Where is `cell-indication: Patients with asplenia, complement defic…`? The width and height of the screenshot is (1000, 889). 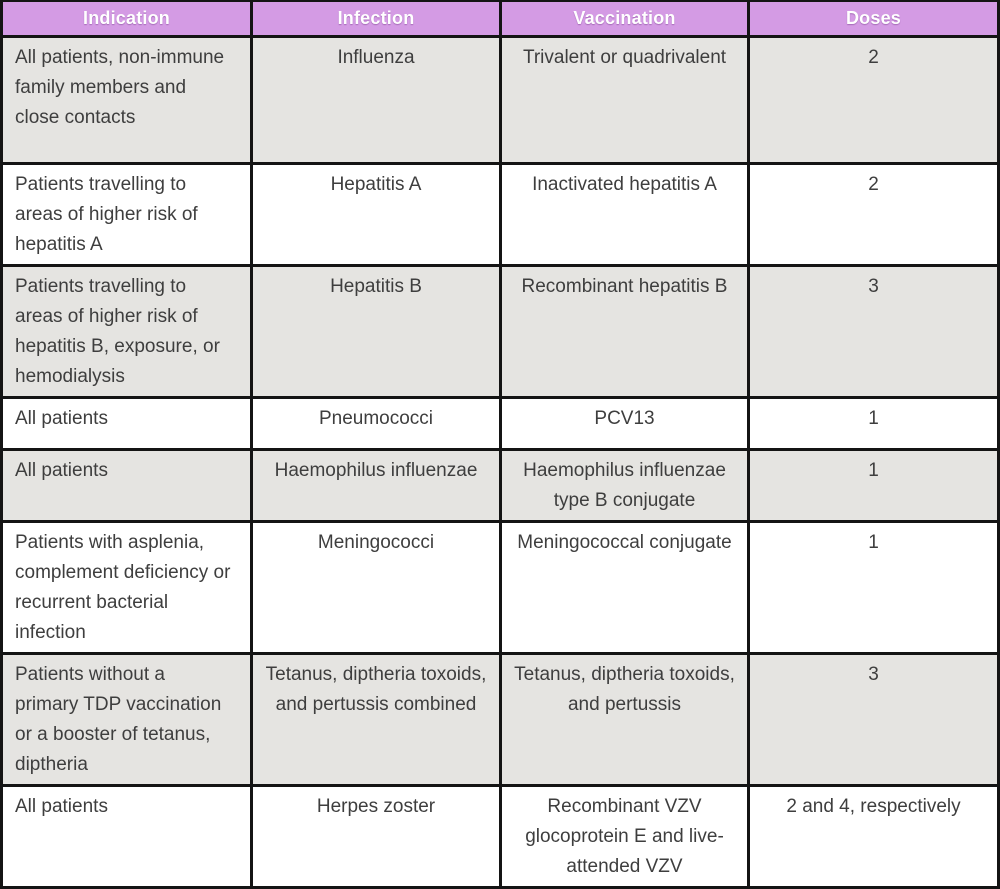
cell-indication: Patients with asplenia, complement defic… is located at coordinates (126, 587).